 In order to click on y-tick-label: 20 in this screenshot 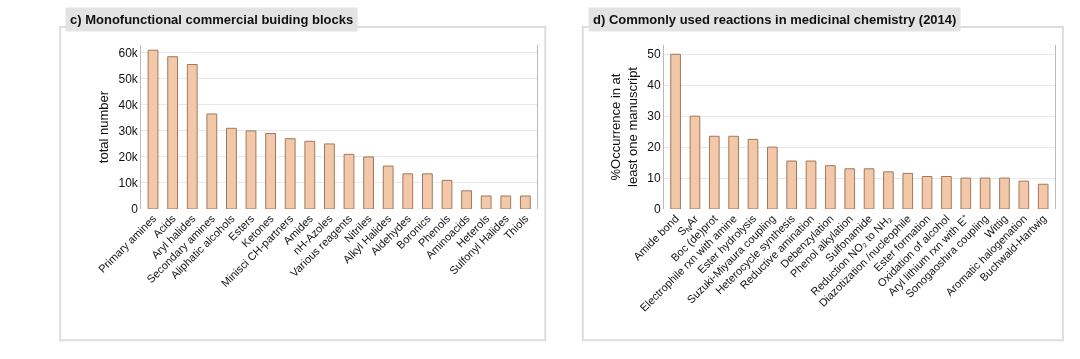, I will do `click(654, 147)`.